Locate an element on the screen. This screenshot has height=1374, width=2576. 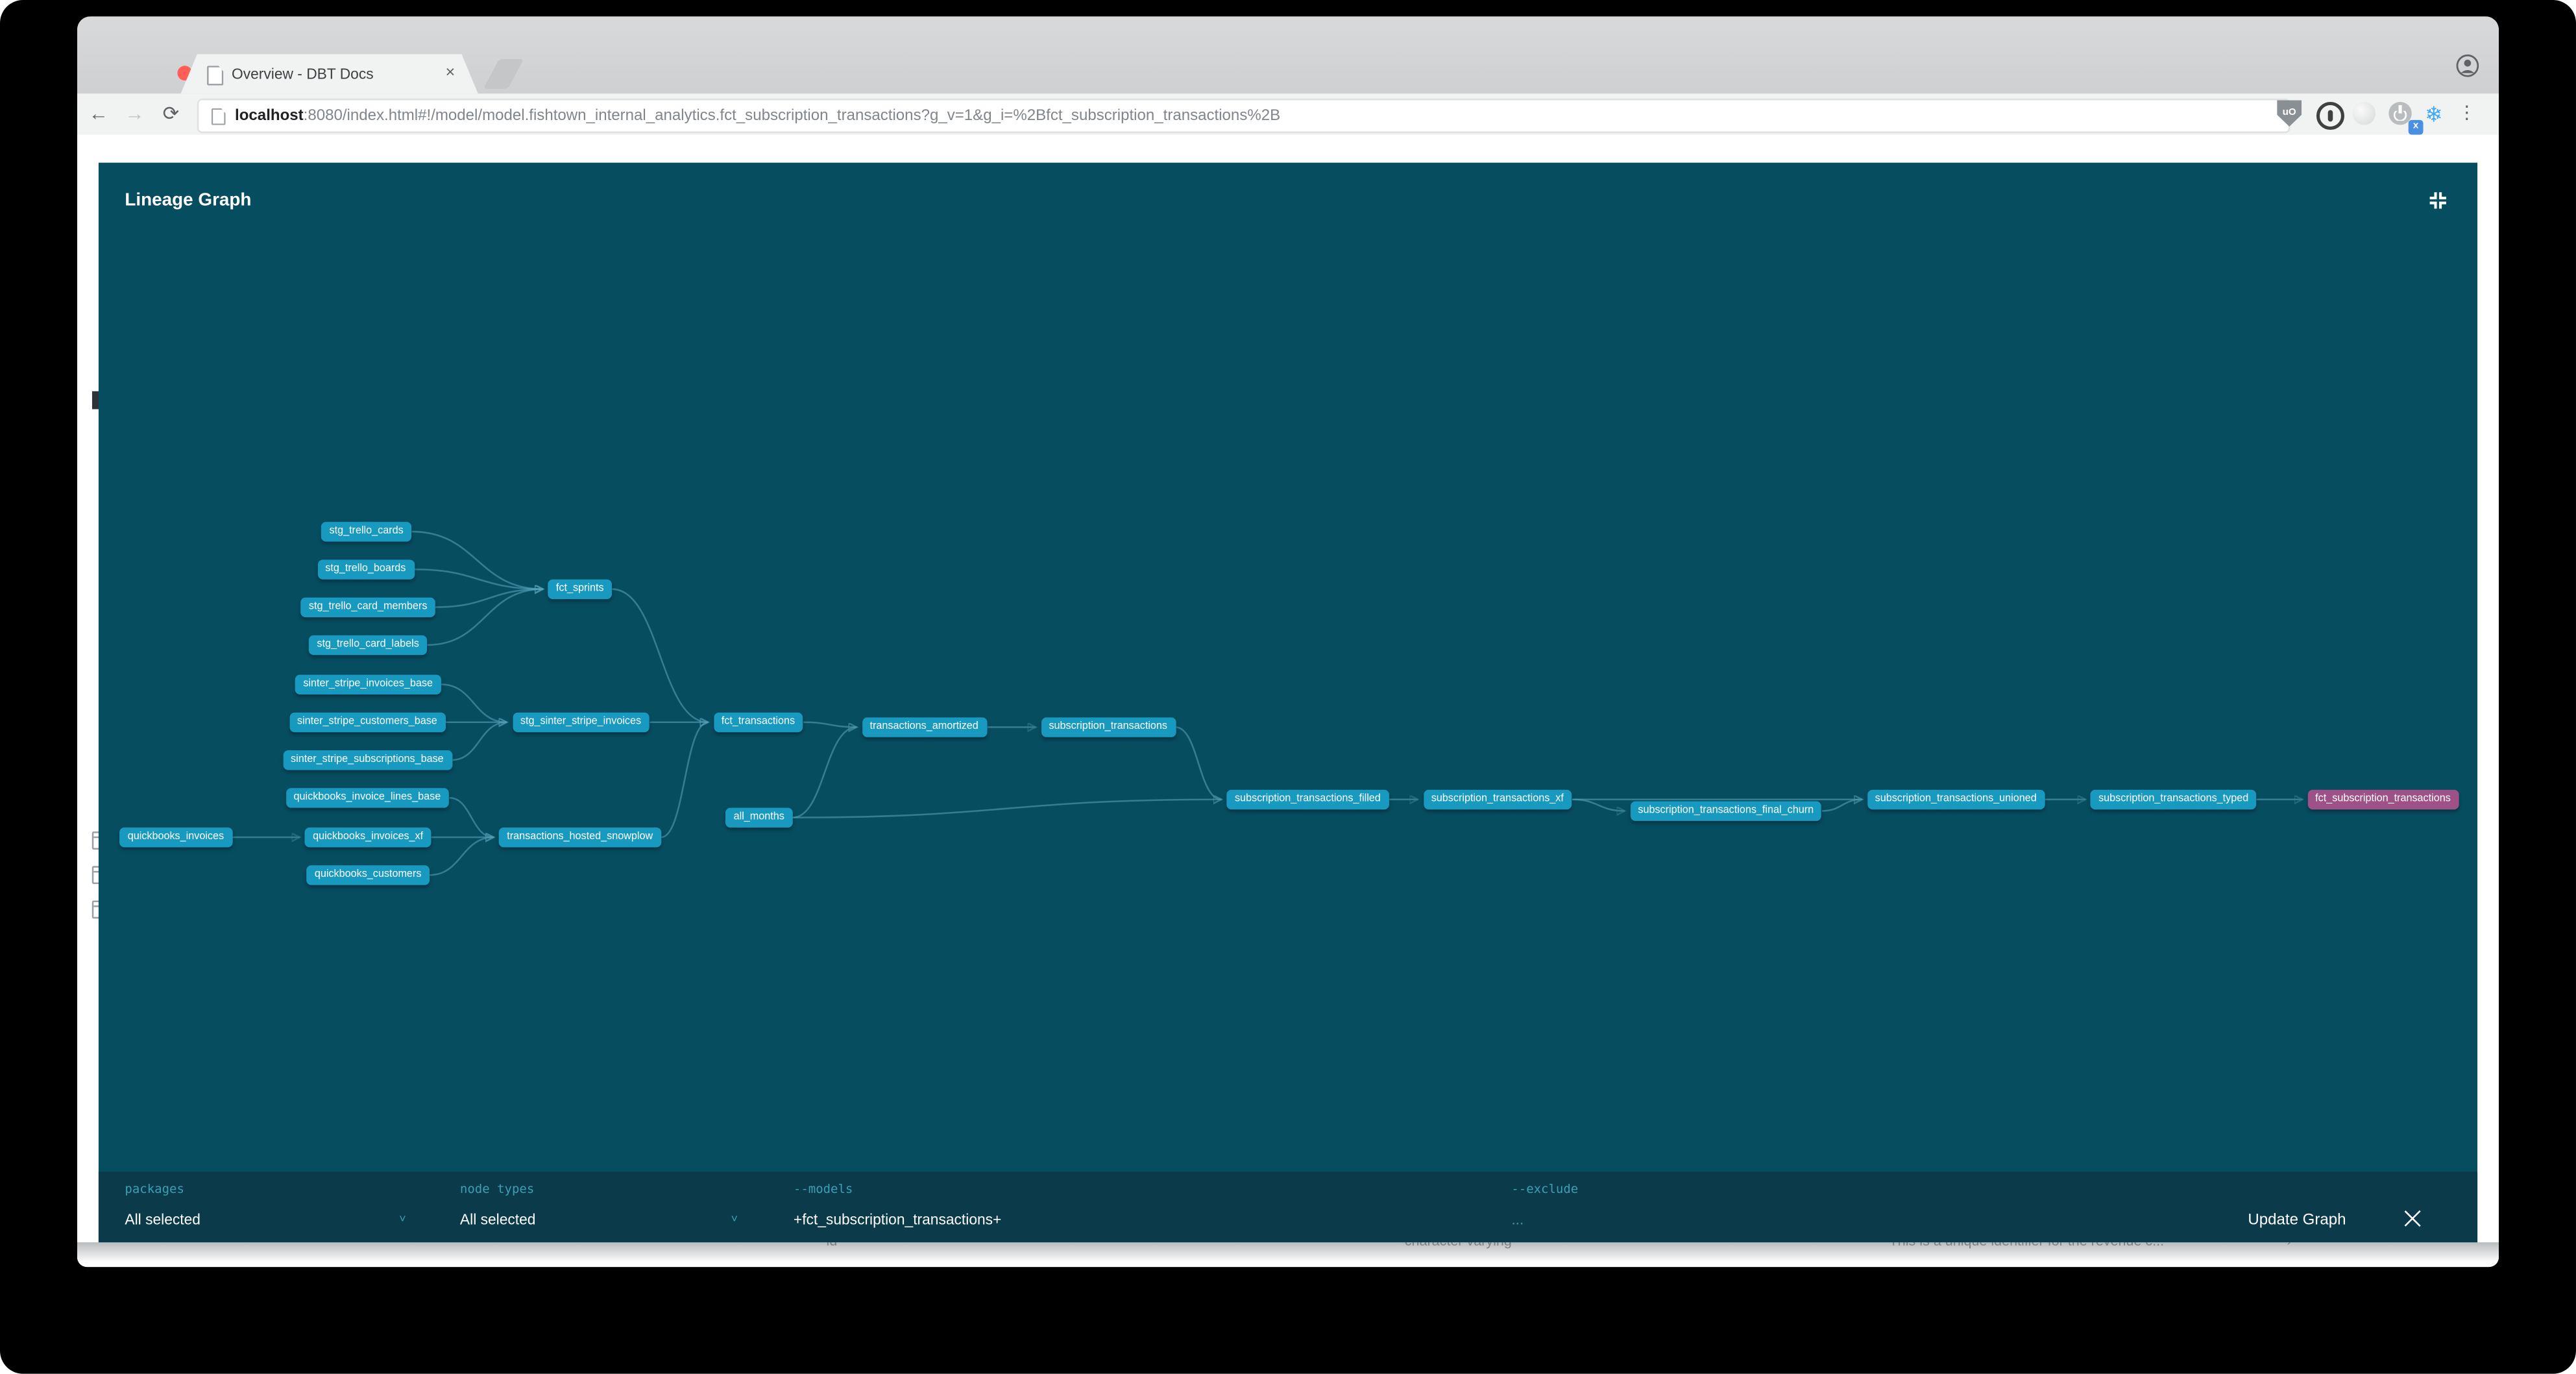
graph-node-subscription_transactions_final_churn: subscription_transactions_final_churn is located at coordinates (1725, 811).